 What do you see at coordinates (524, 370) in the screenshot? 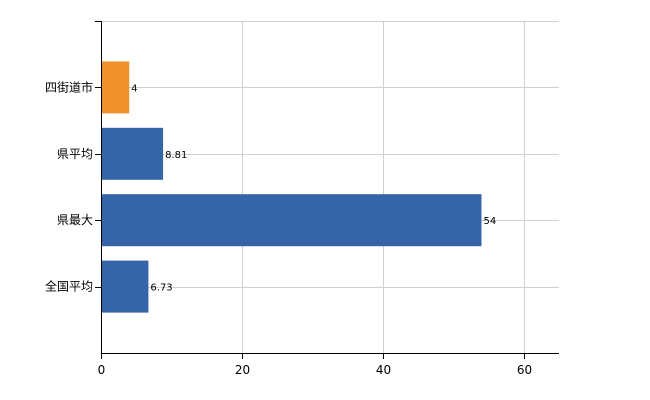
I see `x-tick-label: 60` at bounding box center [524, 370].